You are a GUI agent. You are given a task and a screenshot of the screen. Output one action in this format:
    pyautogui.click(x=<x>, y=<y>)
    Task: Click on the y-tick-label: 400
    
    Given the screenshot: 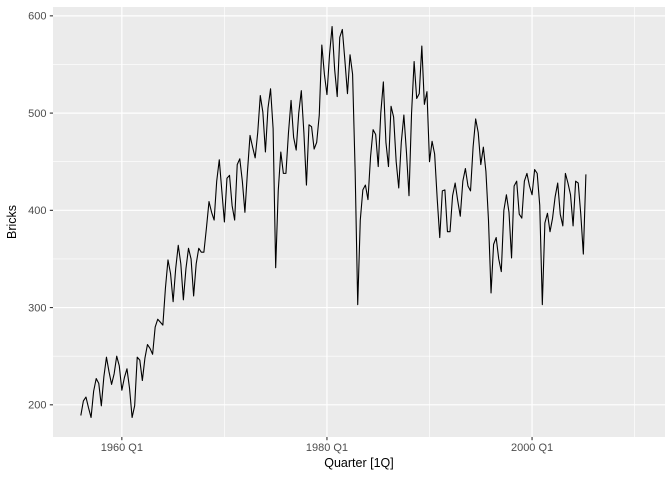 What is the action you would take?
    pyautogui.click(x=37, y=211)
    